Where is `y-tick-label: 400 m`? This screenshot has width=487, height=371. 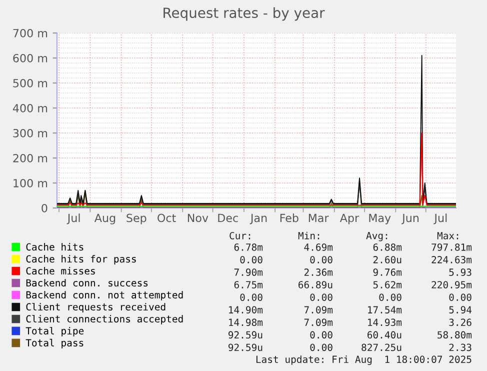 y-tick-label: 400 m is located at coordinates (30, 108).